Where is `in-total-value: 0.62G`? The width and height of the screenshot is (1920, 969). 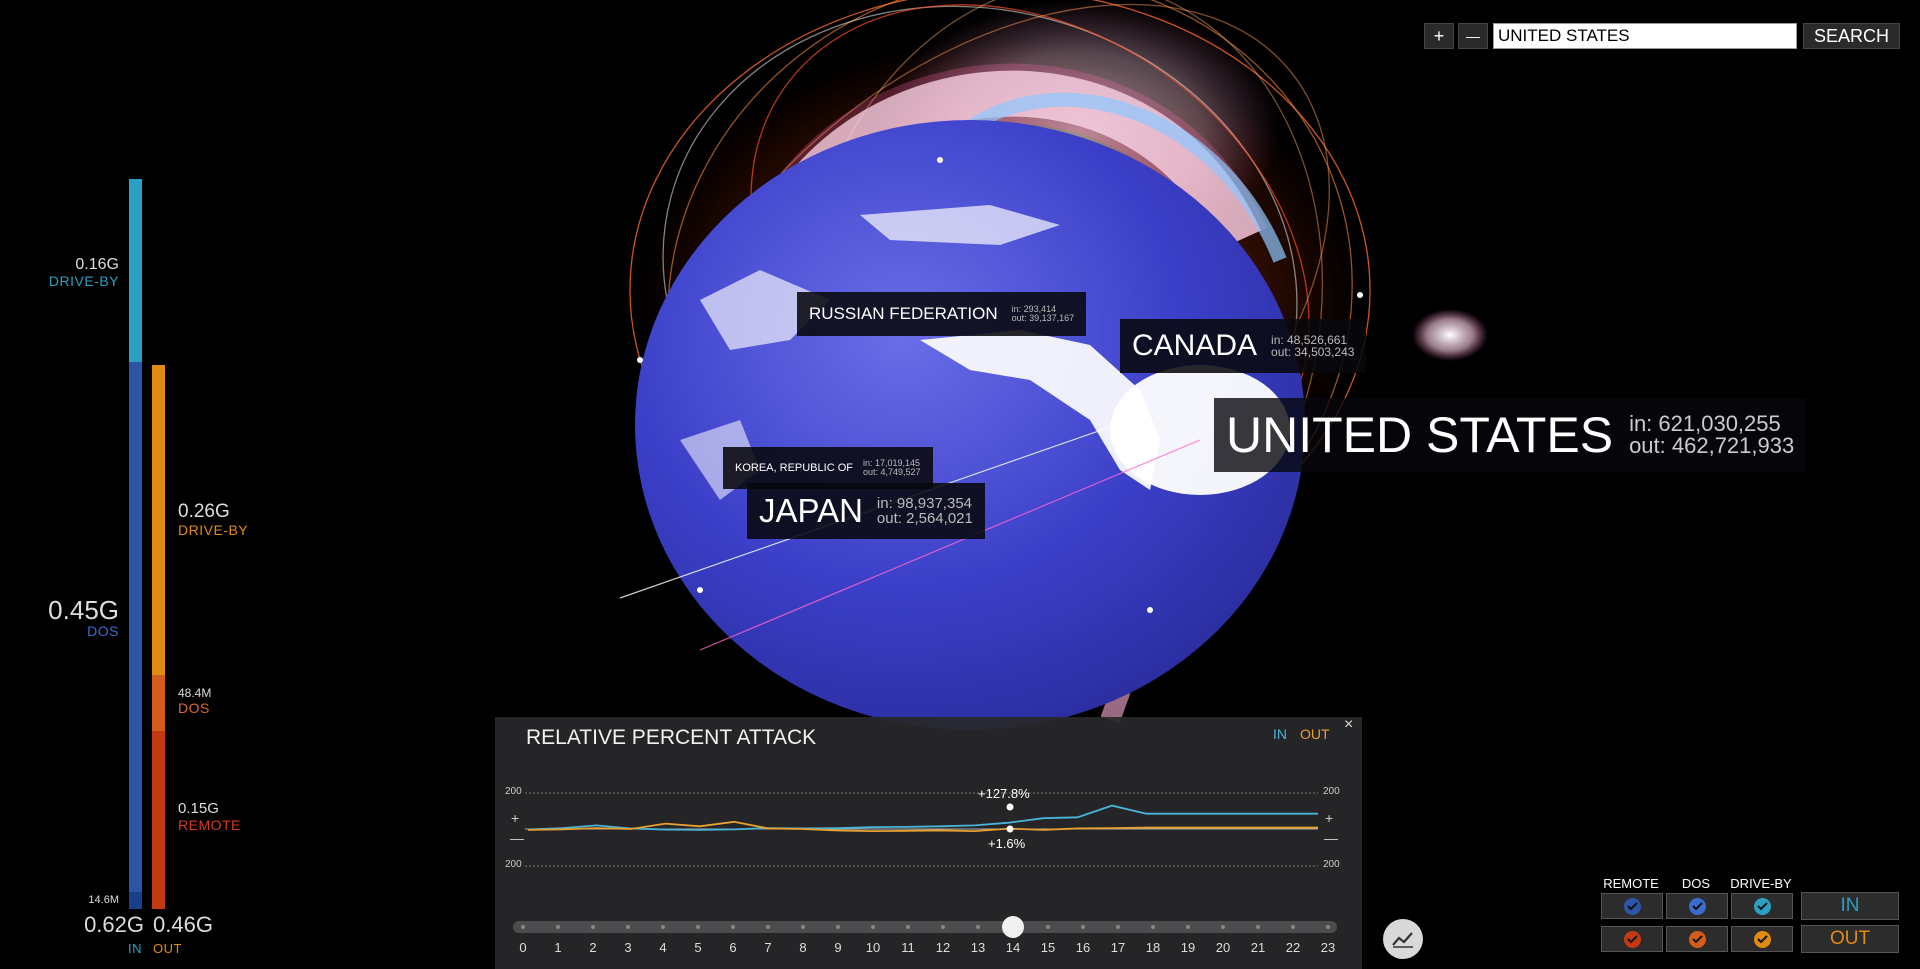
in-total-value: 0.62G is located at coordinates (114, 924).